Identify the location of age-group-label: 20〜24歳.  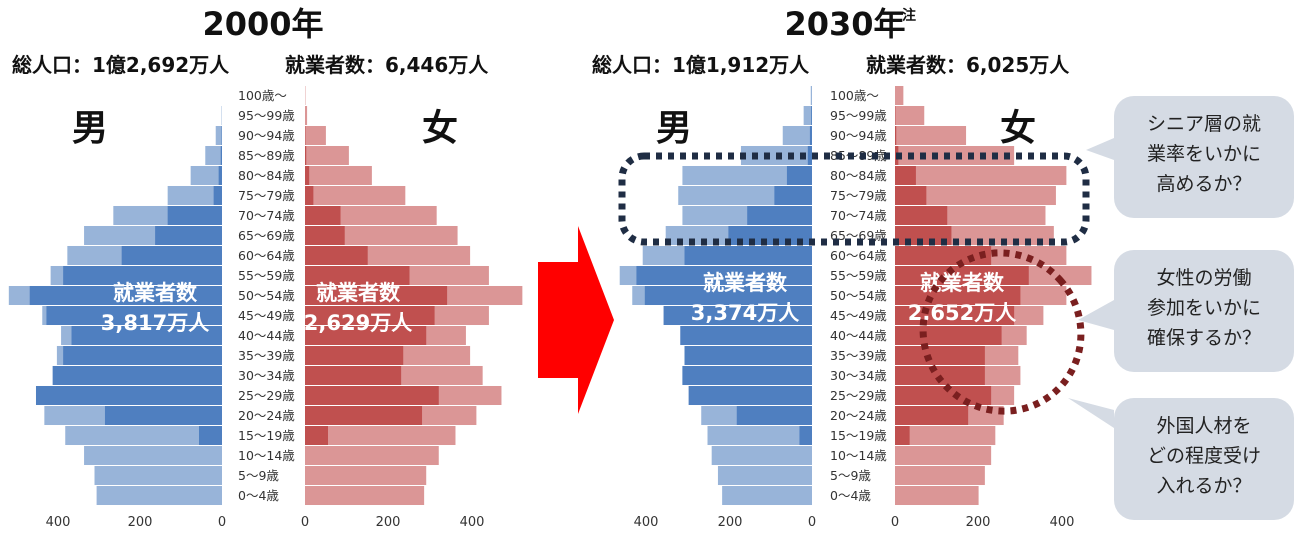
(266, 415).